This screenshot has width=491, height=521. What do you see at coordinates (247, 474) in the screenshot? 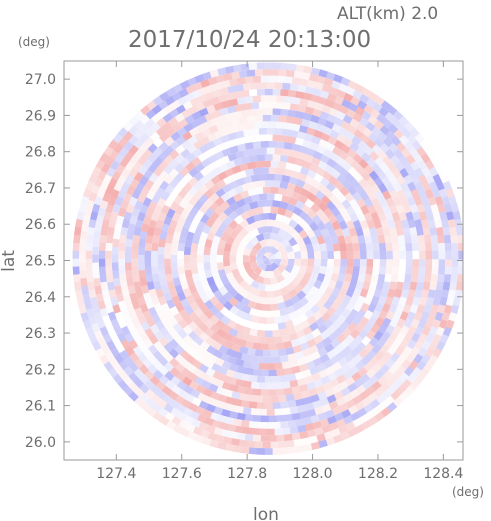
I see `x-tick-label: 127.8` at bounding box center [247, 474].